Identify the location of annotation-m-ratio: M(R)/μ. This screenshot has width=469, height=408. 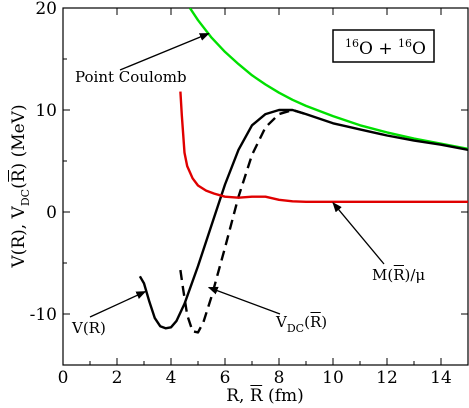
(378, 243).